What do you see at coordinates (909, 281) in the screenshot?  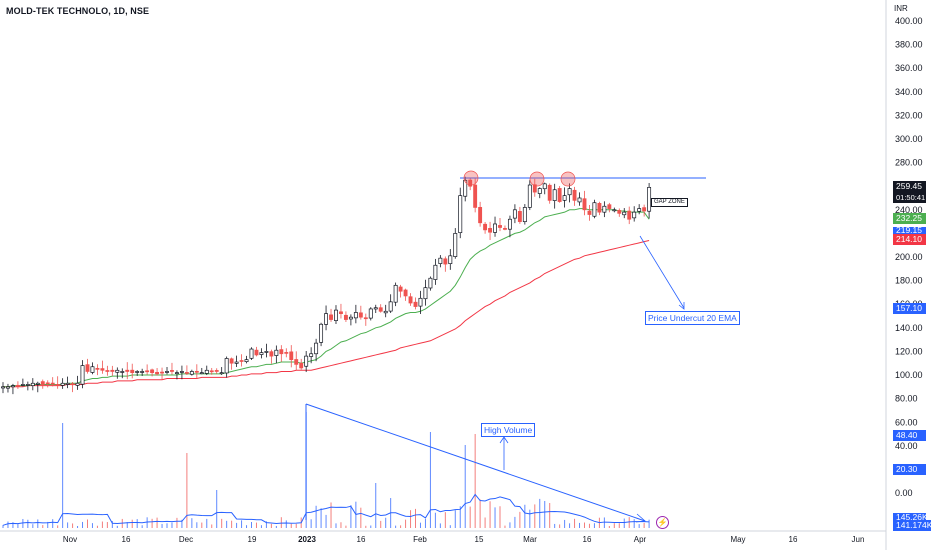 I see `price-tick-label: 180.00` at bounding box center [909, 281].